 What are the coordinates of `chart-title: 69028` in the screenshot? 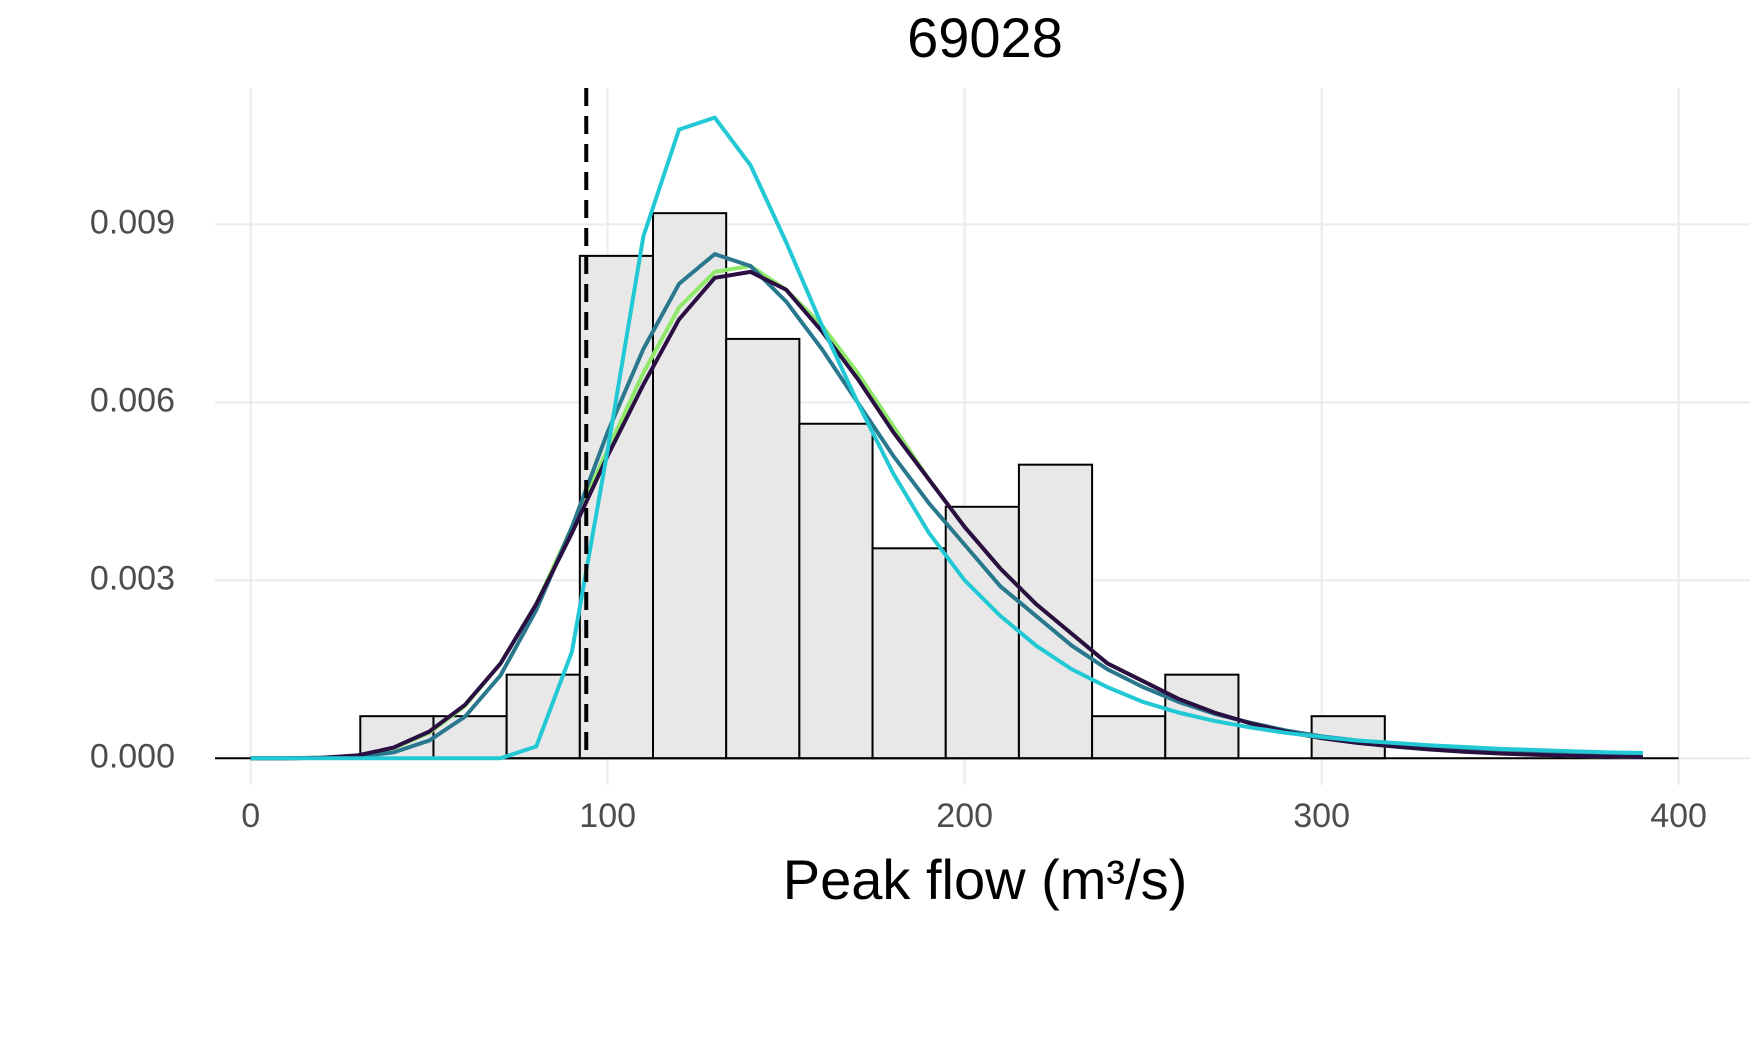 It's located at (985, 37).